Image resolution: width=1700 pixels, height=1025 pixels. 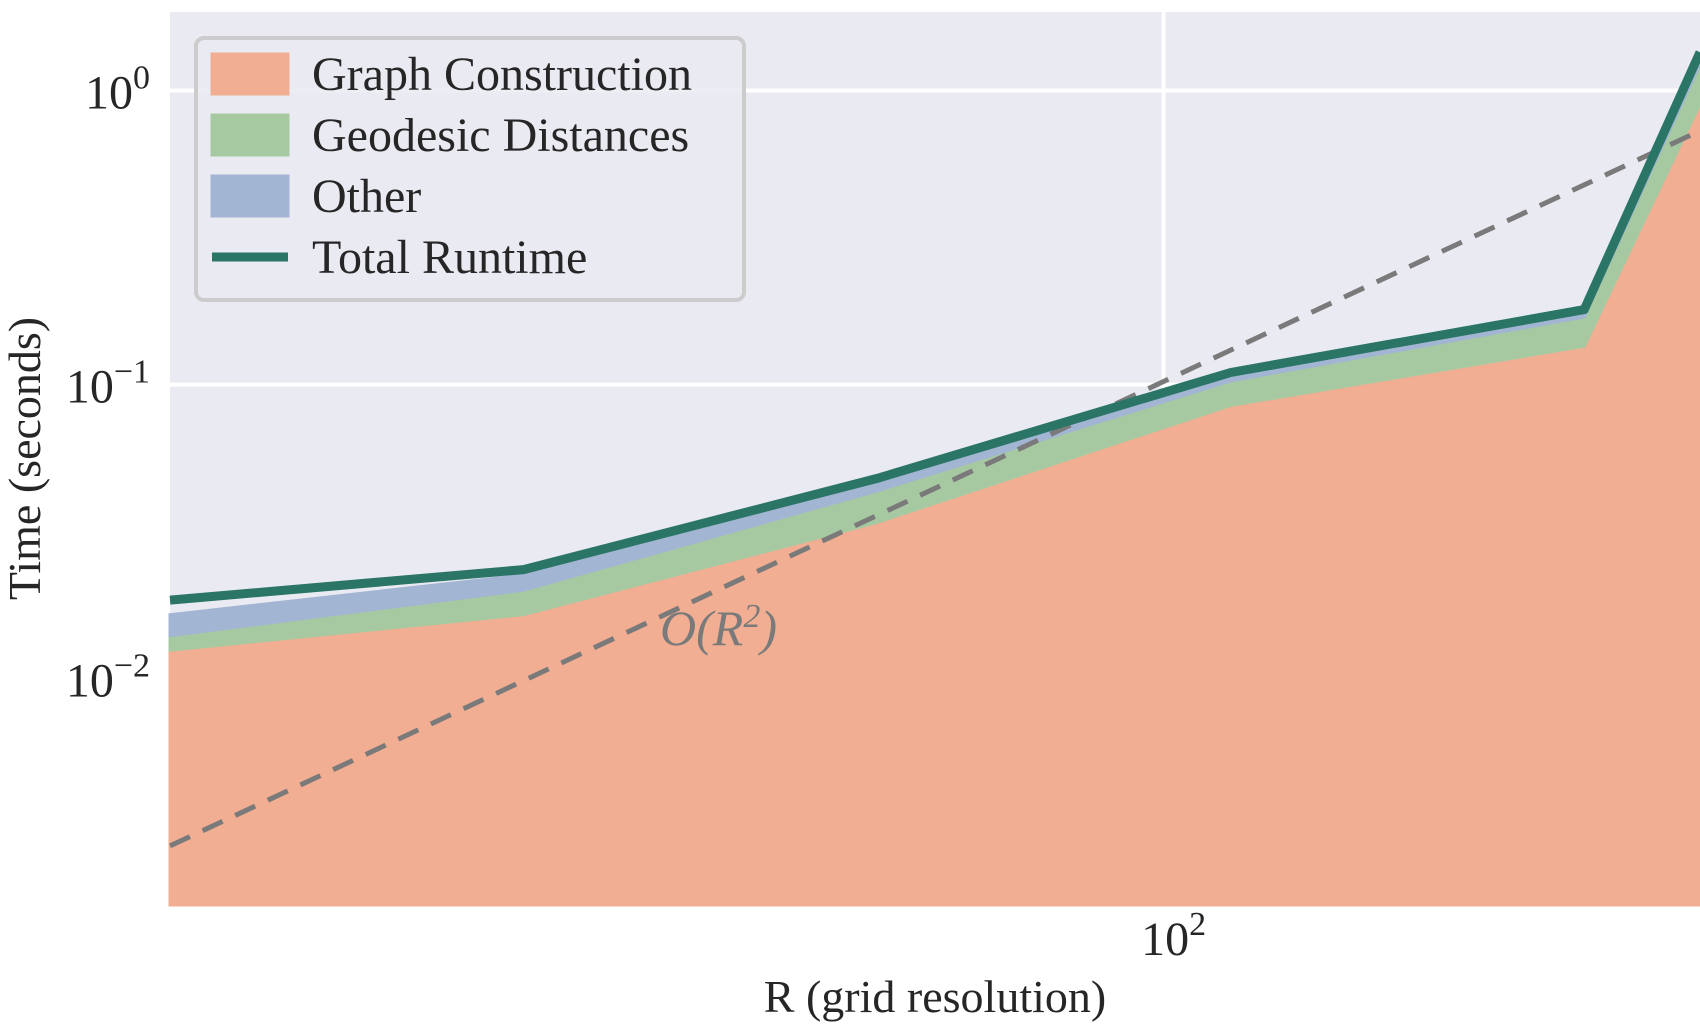 What do you see at coordinates (935, 996) in the screenshot?
I see `x-axis-label: R (grid resolution)` at bounding box center [935, 996].